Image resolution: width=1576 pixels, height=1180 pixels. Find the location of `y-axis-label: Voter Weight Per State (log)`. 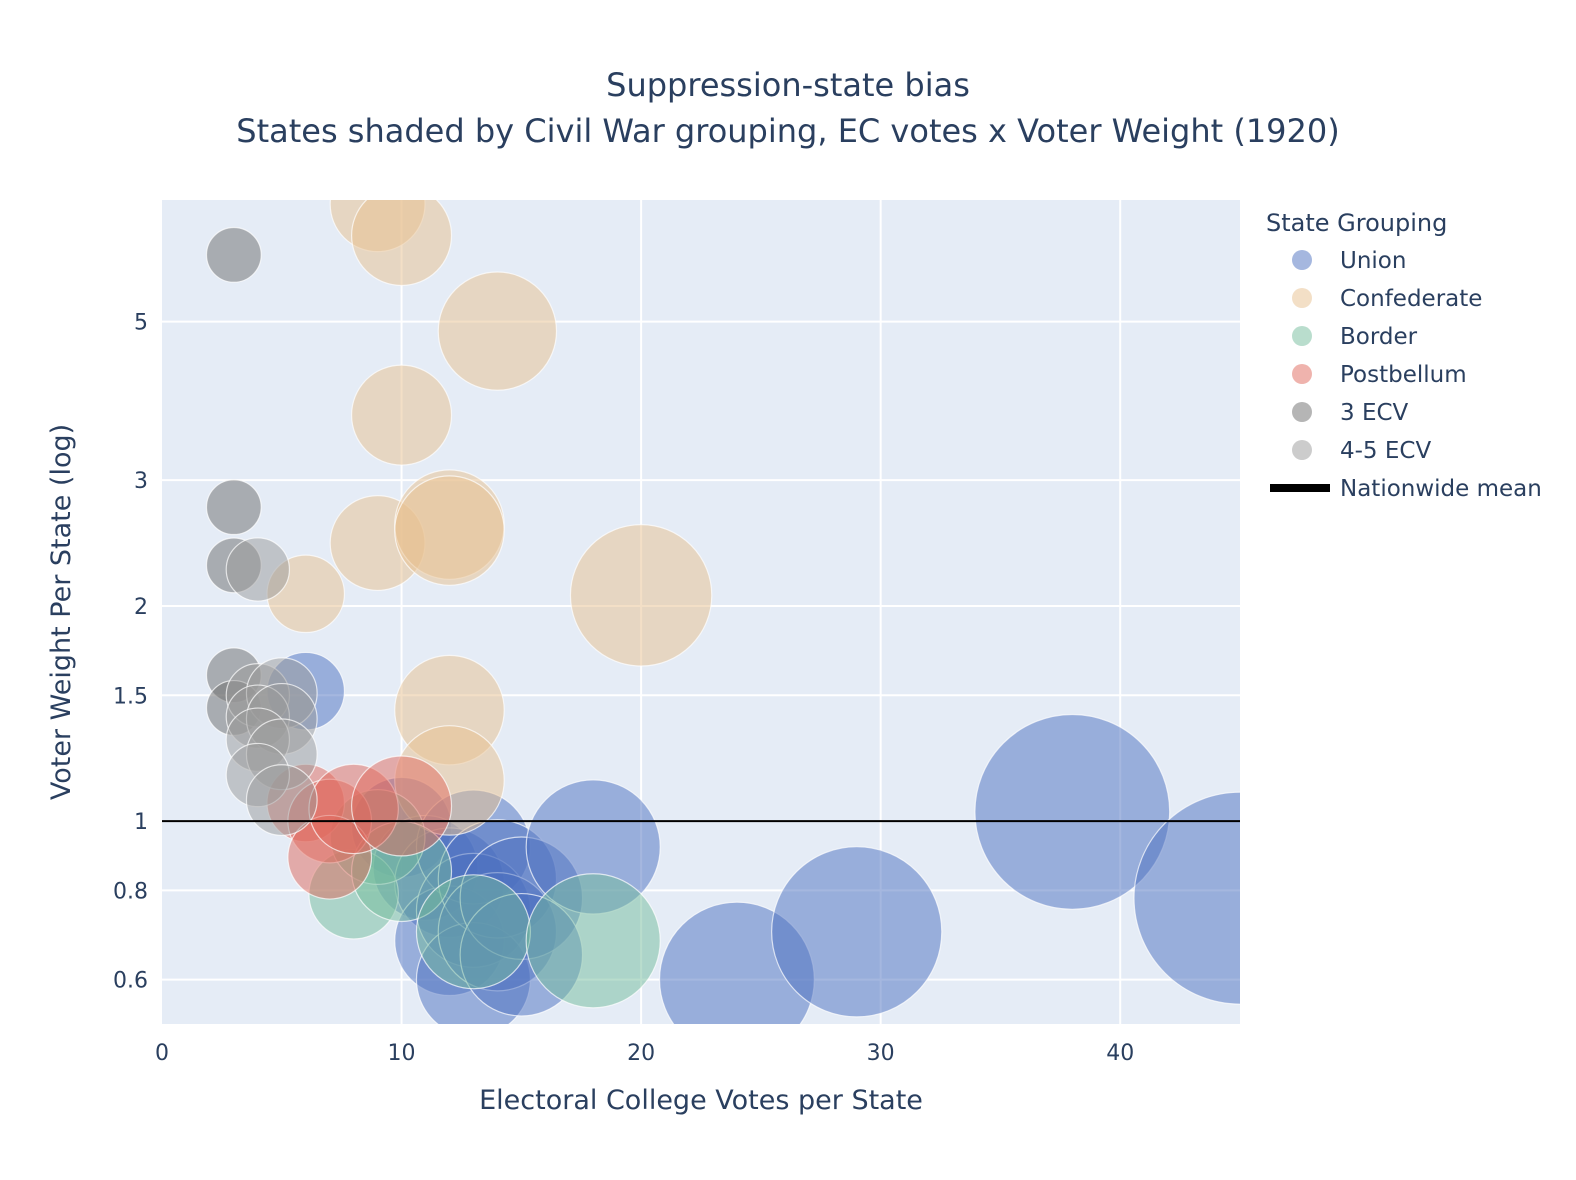

y-axis-label: Voter Weight Per State (log) is located at coordinates (61, 612).